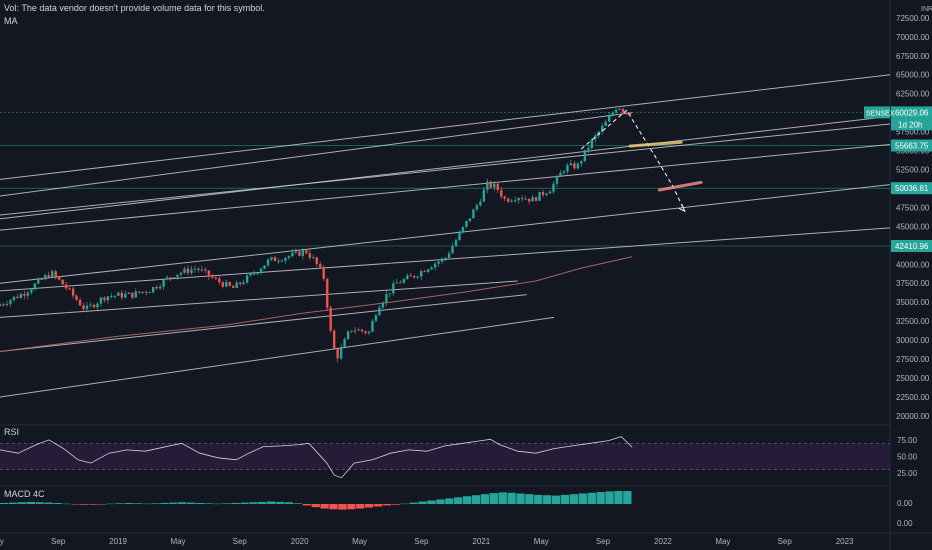 The width and height of the screenshot is (932, 550). I want to click on price-tick-label: 65000.00, so click(913, 75).